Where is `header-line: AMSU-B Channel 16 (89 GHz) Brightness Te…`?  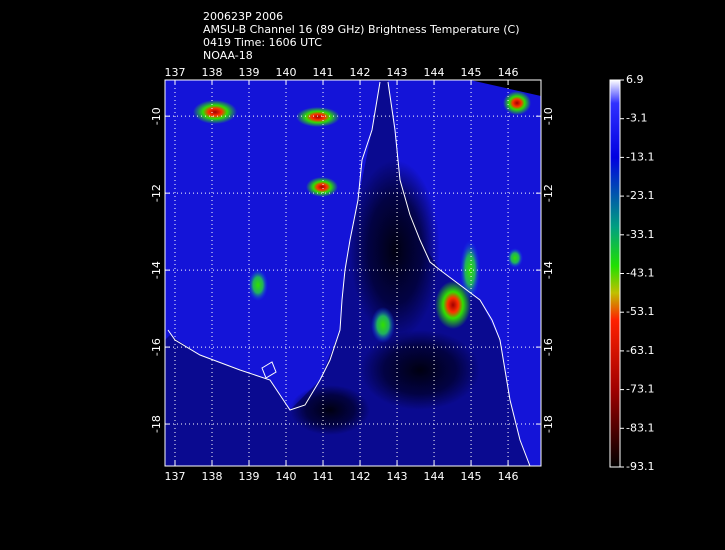 header-line: AMSU-B Channel 16 (89 GHz) Brightness Te… is located at coordinates (361, 29).